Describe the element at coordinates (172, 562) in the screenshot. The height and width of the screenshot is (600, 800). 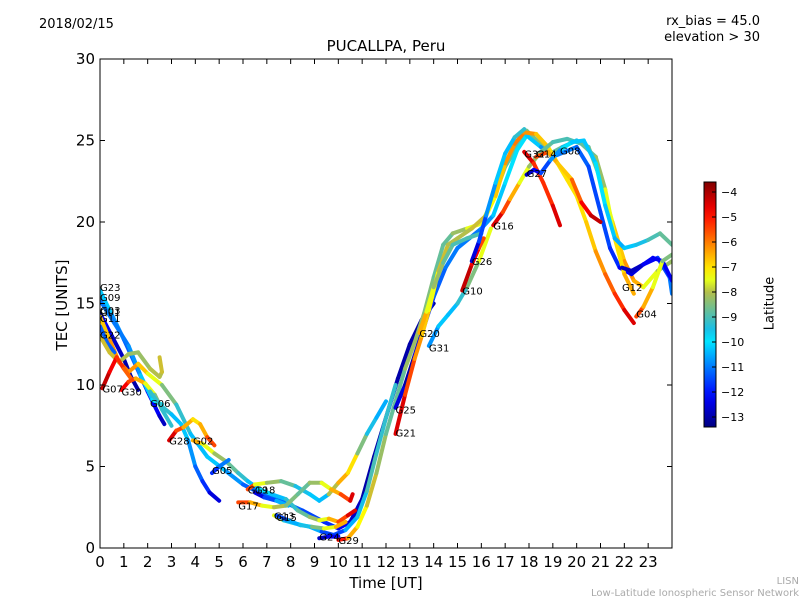
I see `x-tick-label: 3` at that location.